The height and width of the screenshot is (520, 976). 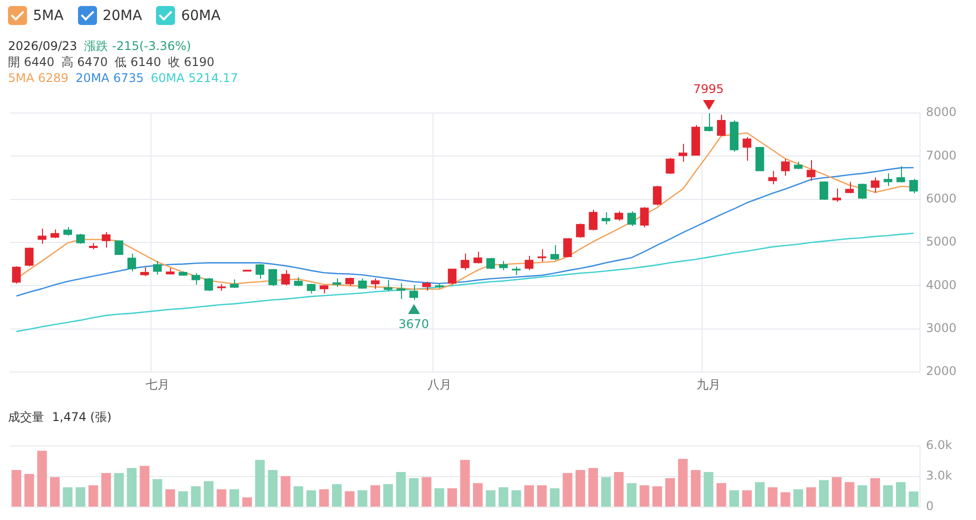 I want to click on x-tick-label: 八月, so click(x=439, y=384).